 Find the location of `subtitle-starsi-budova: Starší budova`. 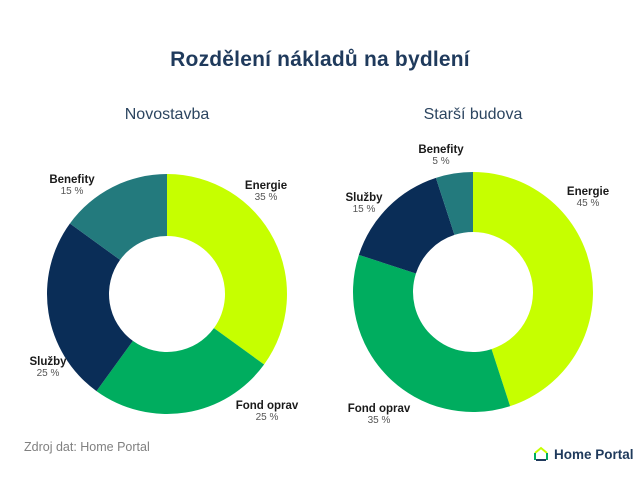

subtitle-starsi-budova: Starší budova is located at coordinates (473, 114).